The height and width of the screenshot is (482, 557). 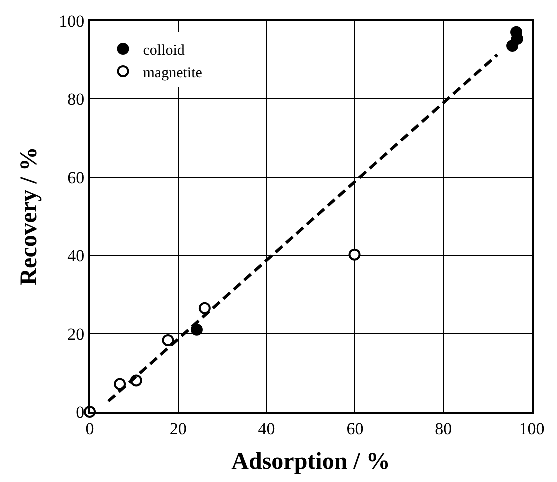 I want to click on x-tick-label: 60, so click(x=355, y=428).